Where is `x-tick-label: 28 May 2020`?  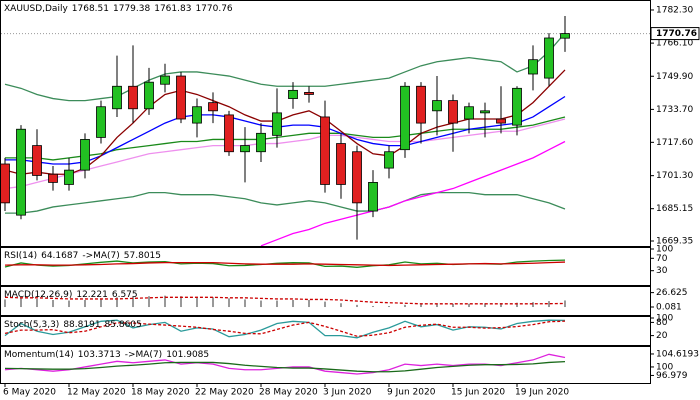 x-tick-label: 28 May 2020 is located at coordinates (288, 393).